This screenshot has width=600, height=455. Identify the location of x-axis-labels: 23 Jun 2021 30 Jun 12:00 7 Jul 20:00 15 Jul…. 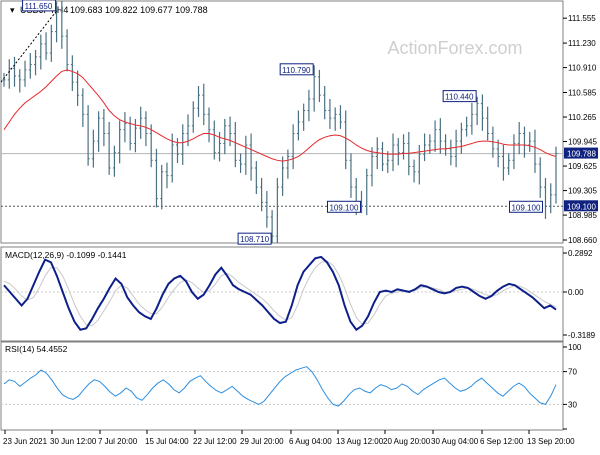
(289, 438).